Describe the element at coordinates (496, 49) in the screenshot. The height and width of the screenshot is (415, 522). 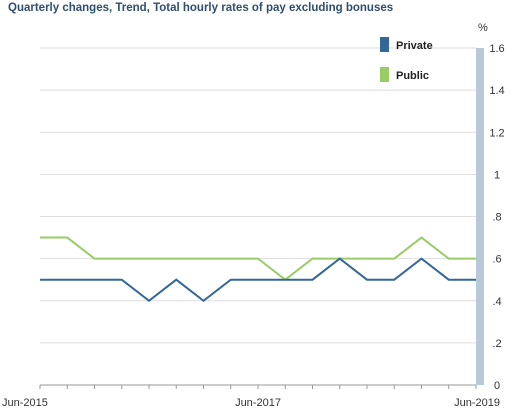
I see `y-tick-label-8: 1.6` at that location.